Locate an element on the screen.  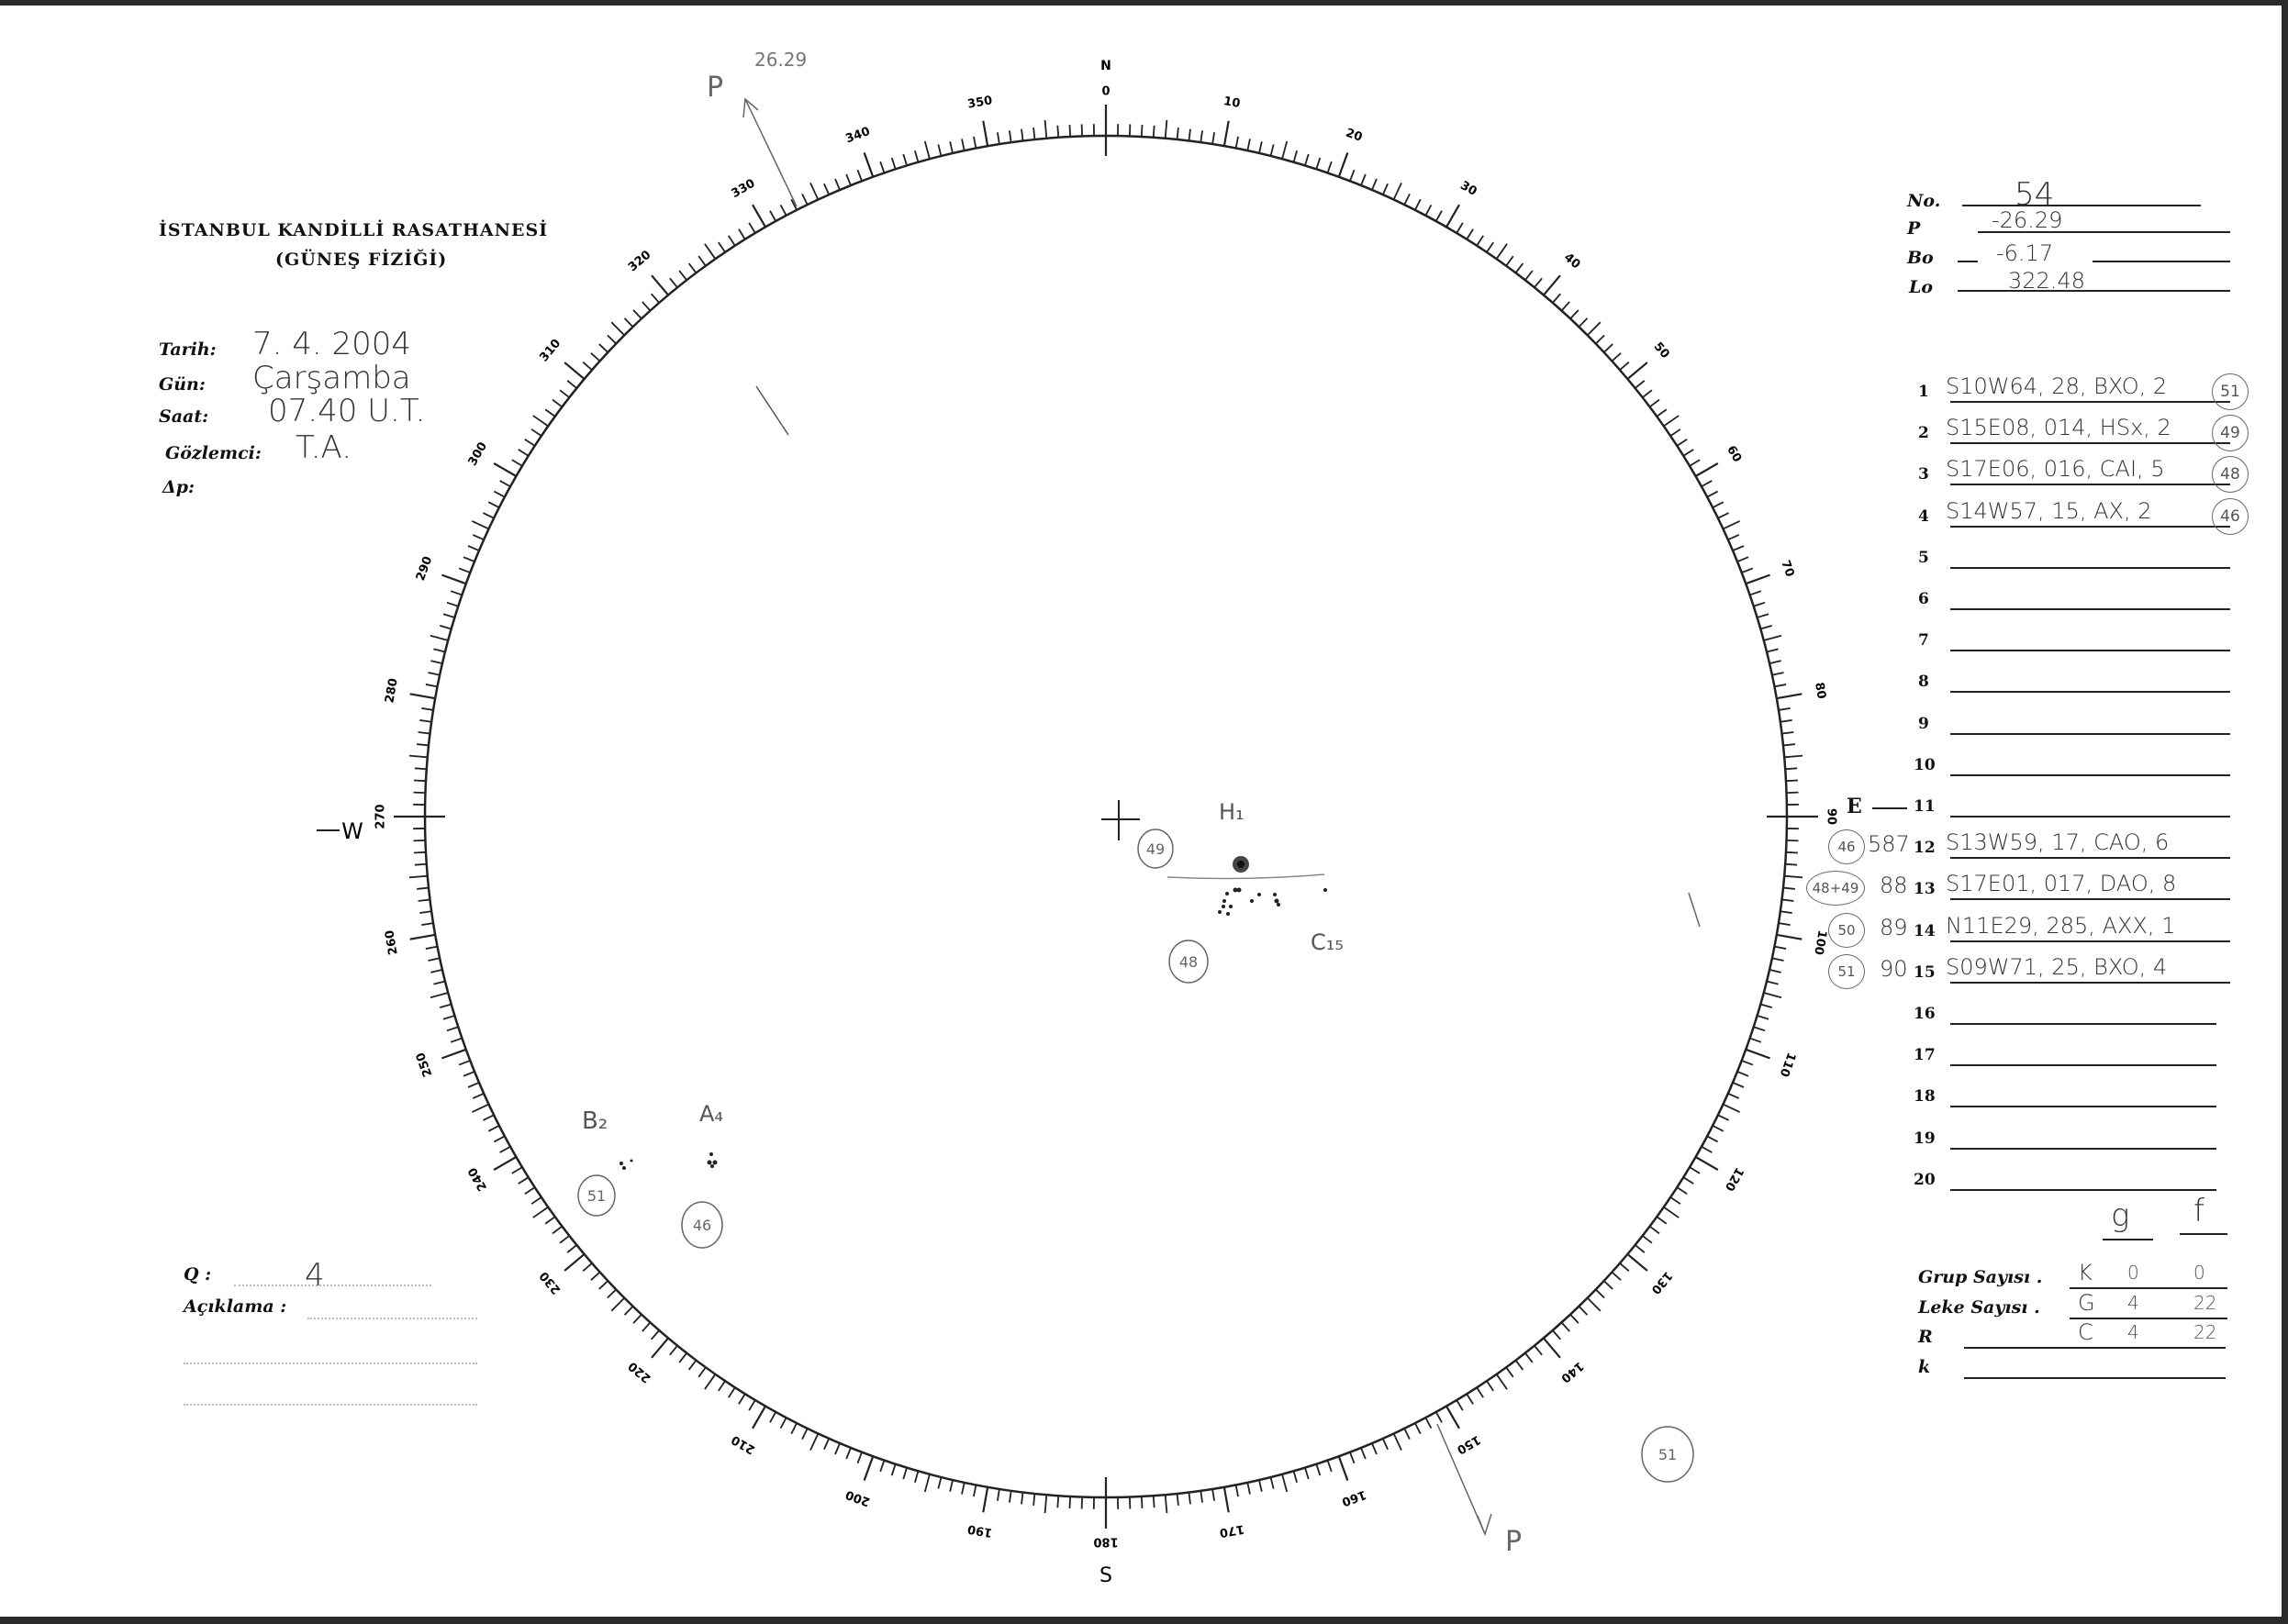
degree-label: 80 is located at coordinates (1820, 691).